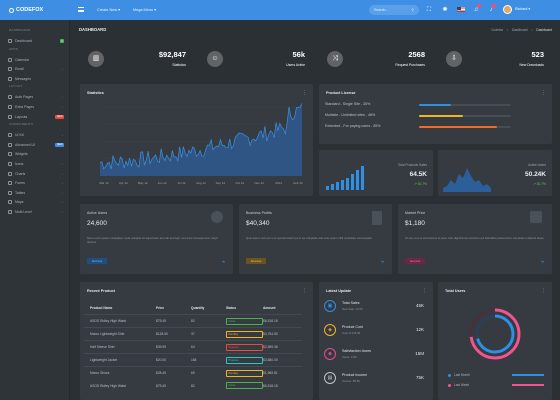 The height and width of the screenshot is (400, 560). What do you see at coordinates (36, 145) in the screenshot?
I see `sidebar-item-advanced-ui: Advanced UI NEW` at bounding box center [36, 145].